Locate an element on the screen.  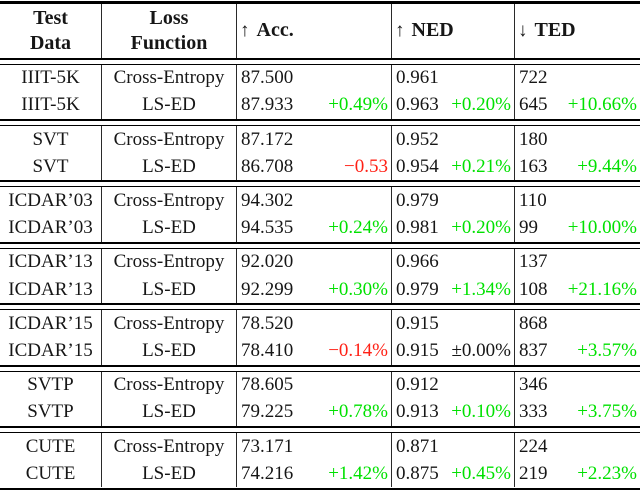
acc-value: 92.299 is located at coordinates (267, 289).